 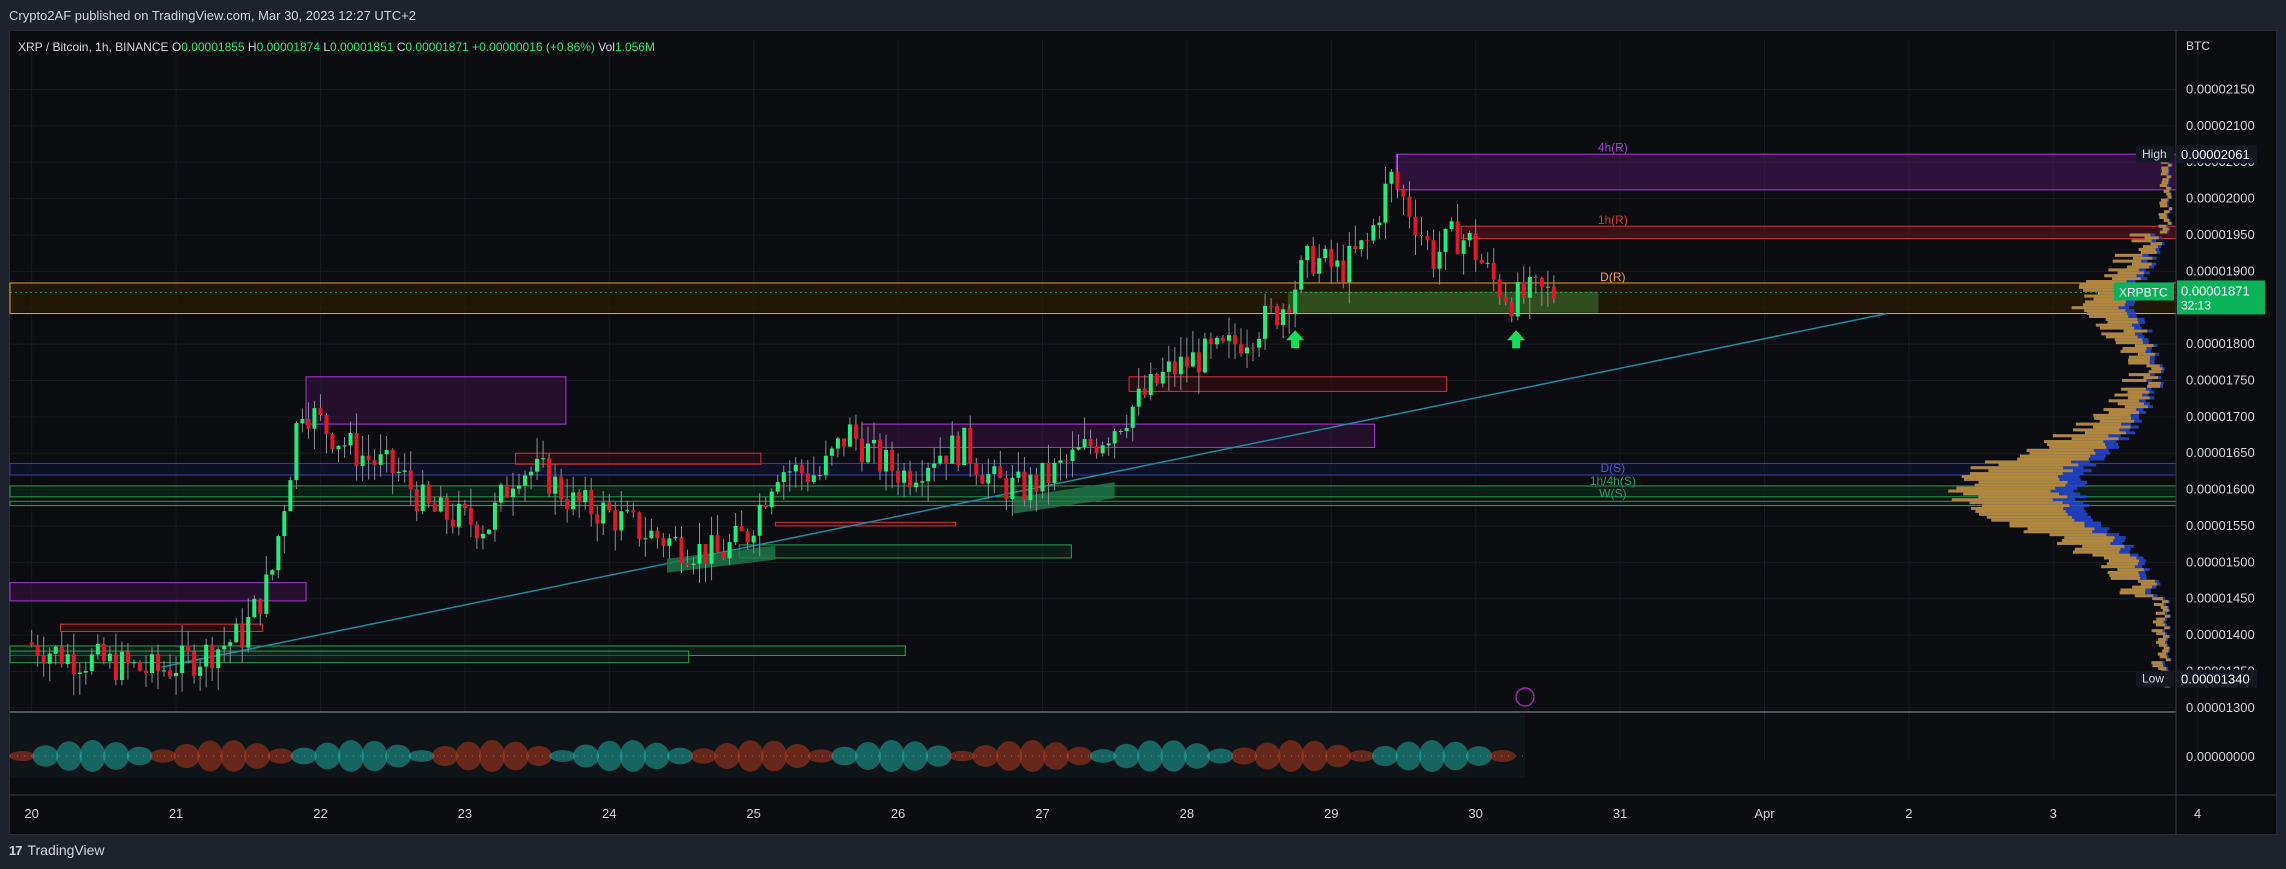 What do you see at coordinates (2215, 679) in the screenshot?
I see `low-value: 0.00001340` at bounding box center [2215, 679].